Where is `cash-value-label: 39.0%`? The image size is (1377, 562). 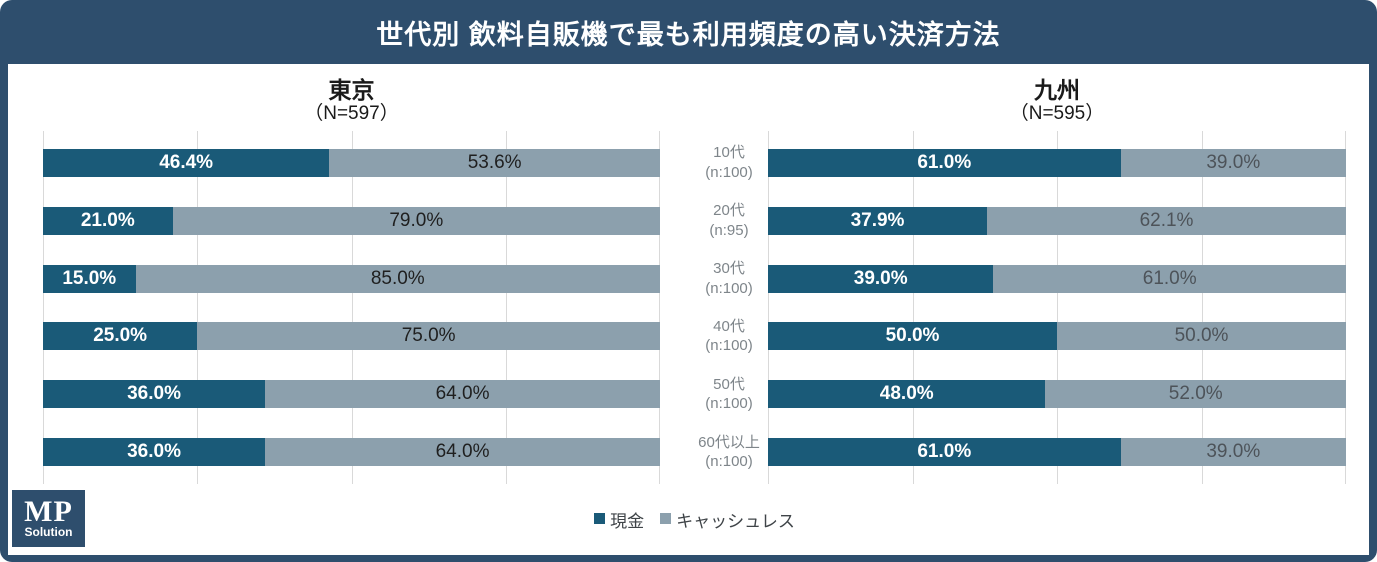
cash-value-label: 39.0% is located at coordinates (880, 278).